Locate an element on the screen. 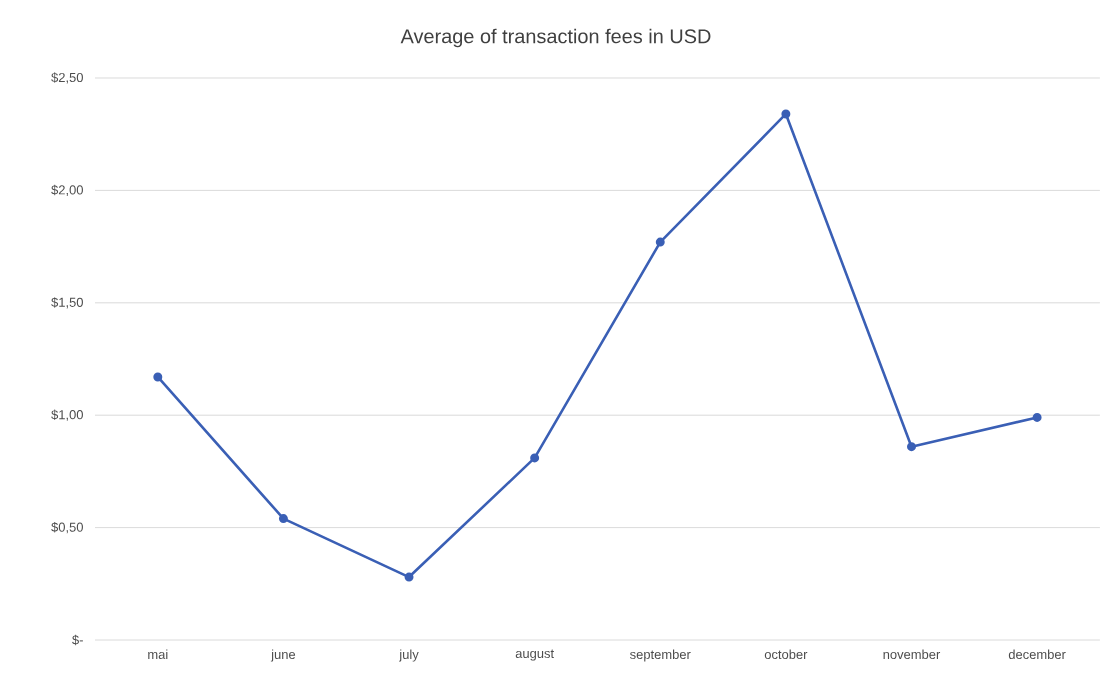  x-tick-label: october is located at coordinates (786, 654).